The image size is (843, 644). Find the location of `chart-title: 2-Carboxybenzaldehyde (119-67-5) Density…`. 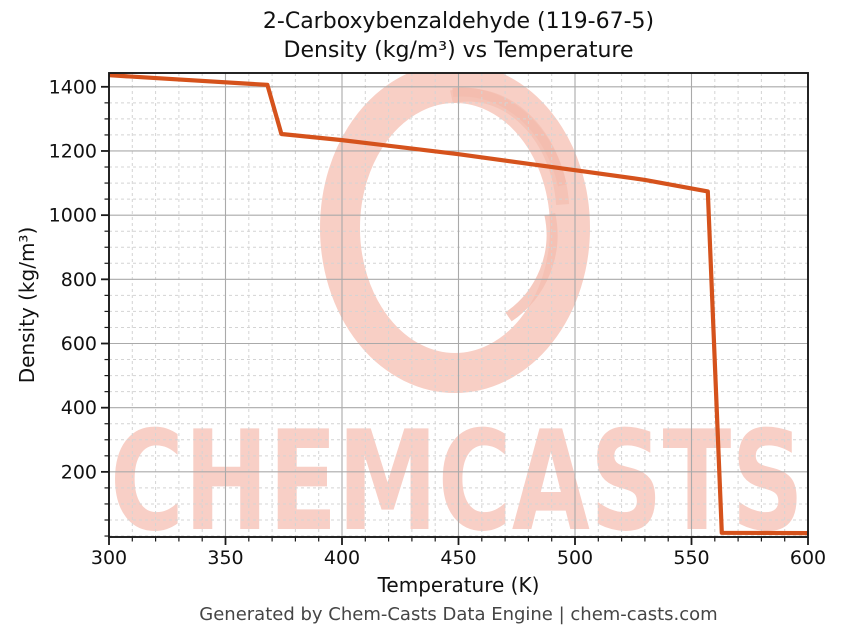

chart-title: 2-Carboxybenzaldehyde (119-67-5) Density… is located at coordinates (458, 36).